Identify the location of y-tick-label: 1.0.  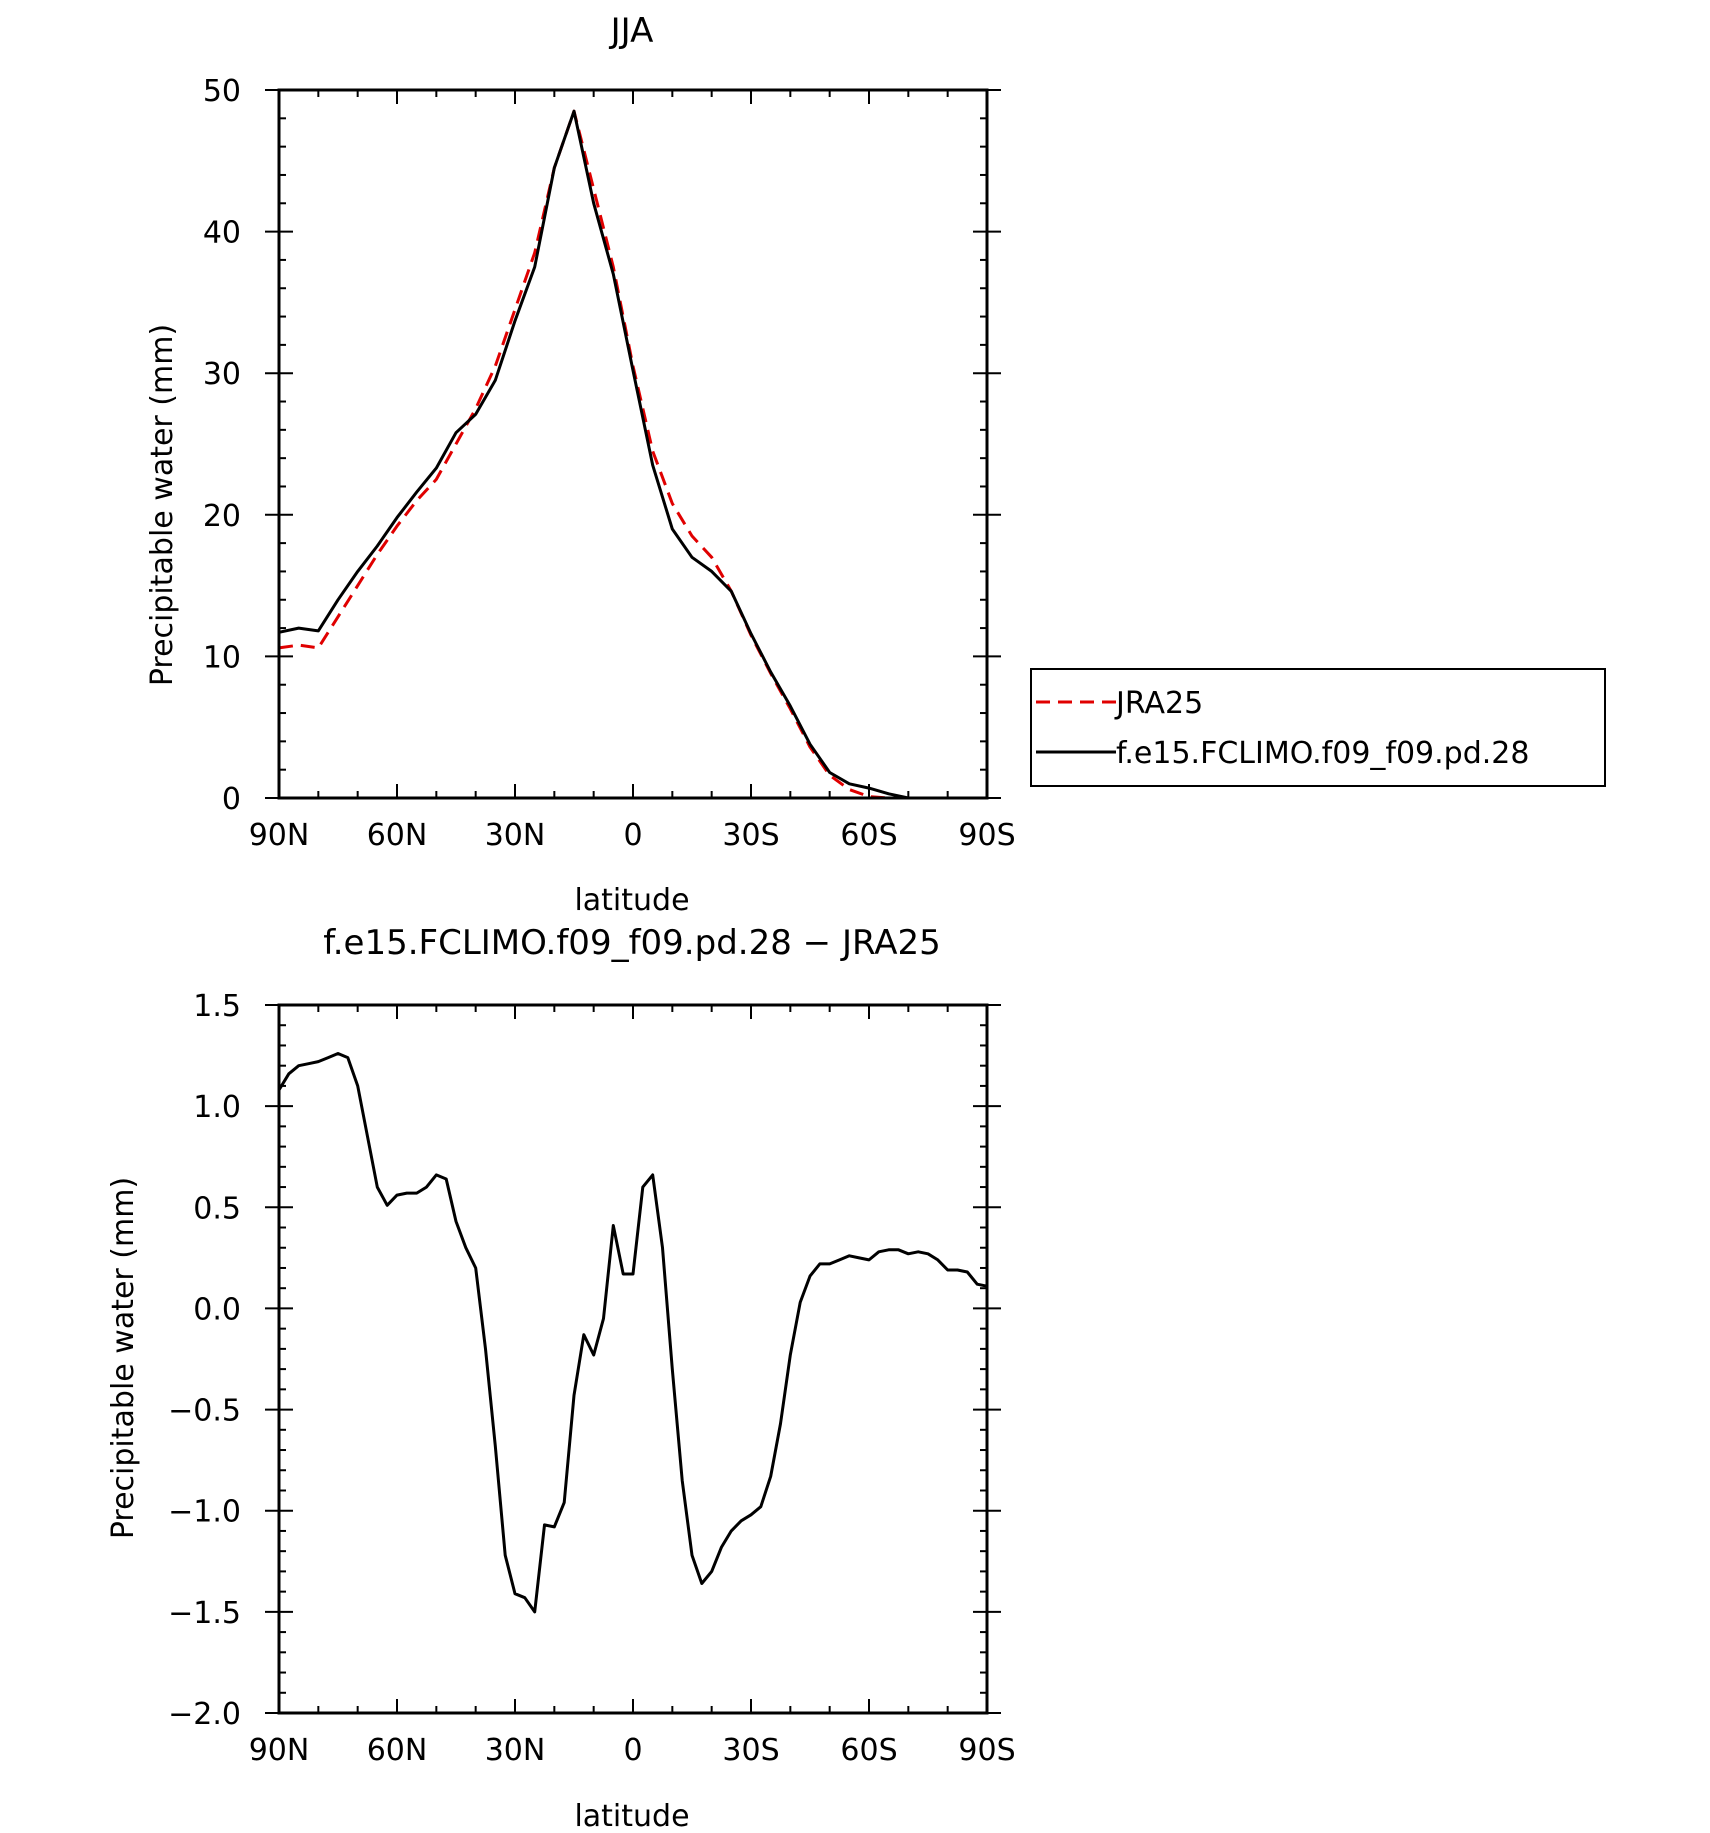
(217, 1107).